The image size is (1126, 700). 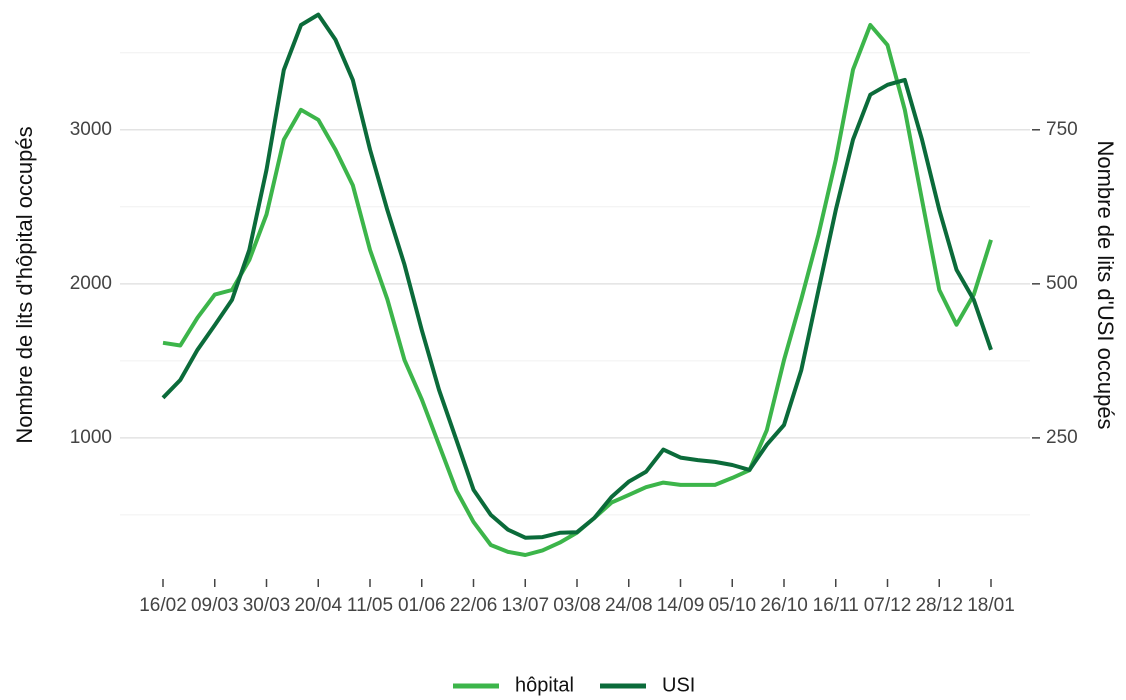 What do you see at coordinates (544, 685) in the screenshot?
I see `legend-text: hôpital` at bounding box center [544, 685].